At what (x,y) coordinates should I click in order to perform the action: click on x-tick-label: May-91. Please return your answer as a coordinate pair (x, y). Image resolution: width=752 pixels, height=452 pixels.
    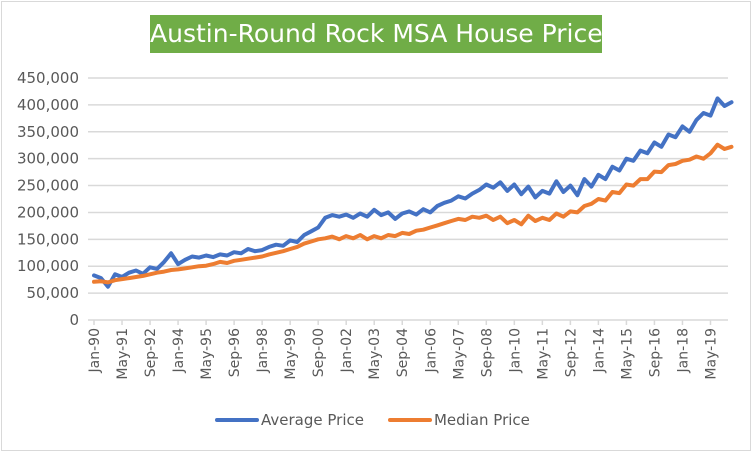
    Looking at the image, I should click on (123, 354).